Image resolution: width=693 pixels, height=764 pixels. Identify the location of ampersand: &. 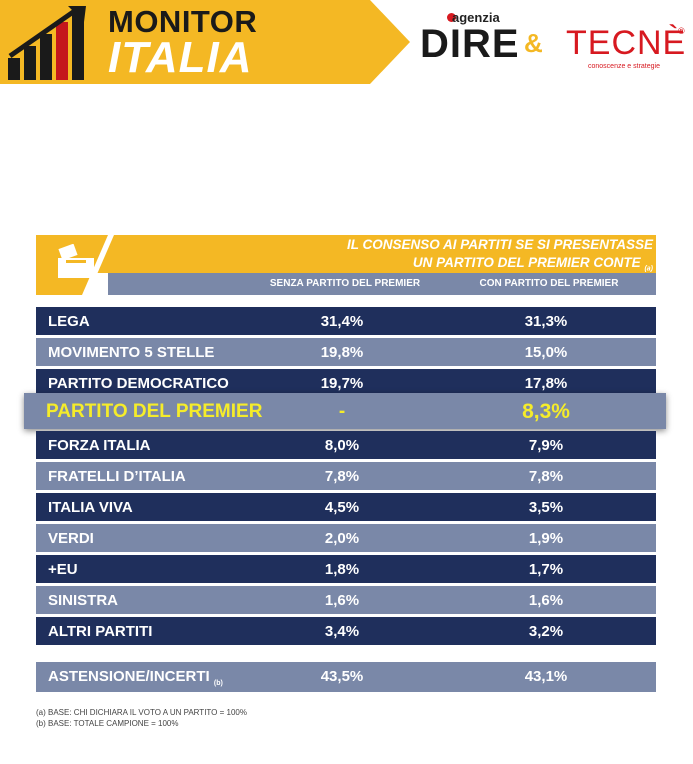
(533, 43).